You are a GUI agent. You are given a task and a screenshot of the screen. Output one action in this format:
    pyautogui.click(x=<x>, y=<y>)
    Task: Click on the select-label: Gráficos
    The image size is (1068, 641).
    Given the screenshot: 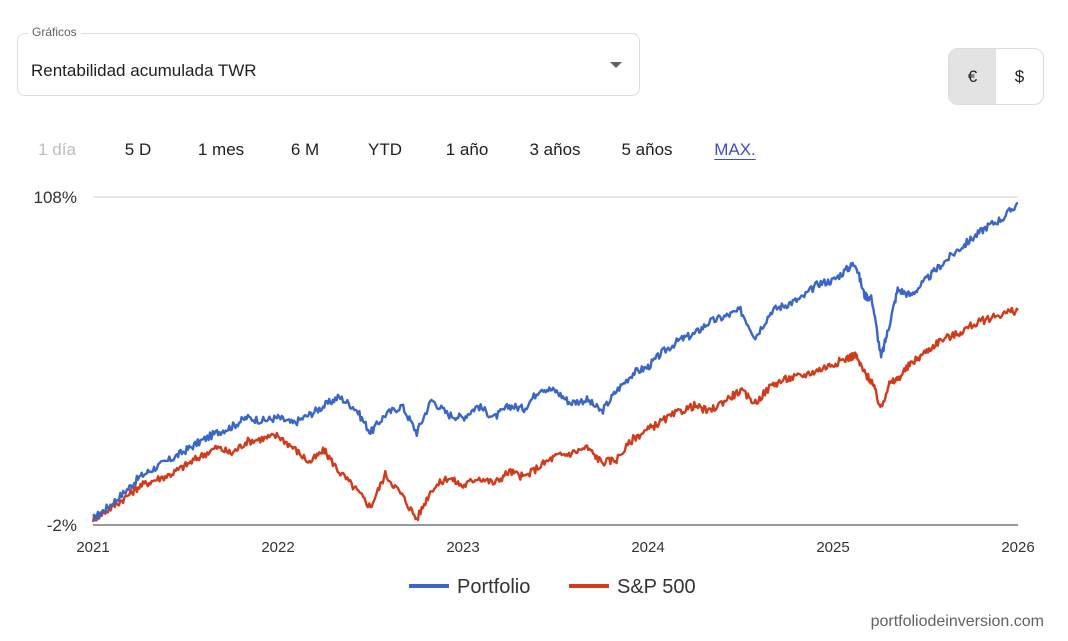 What is the action you would take?
    pyautogui.click(x=54, y=32)
    